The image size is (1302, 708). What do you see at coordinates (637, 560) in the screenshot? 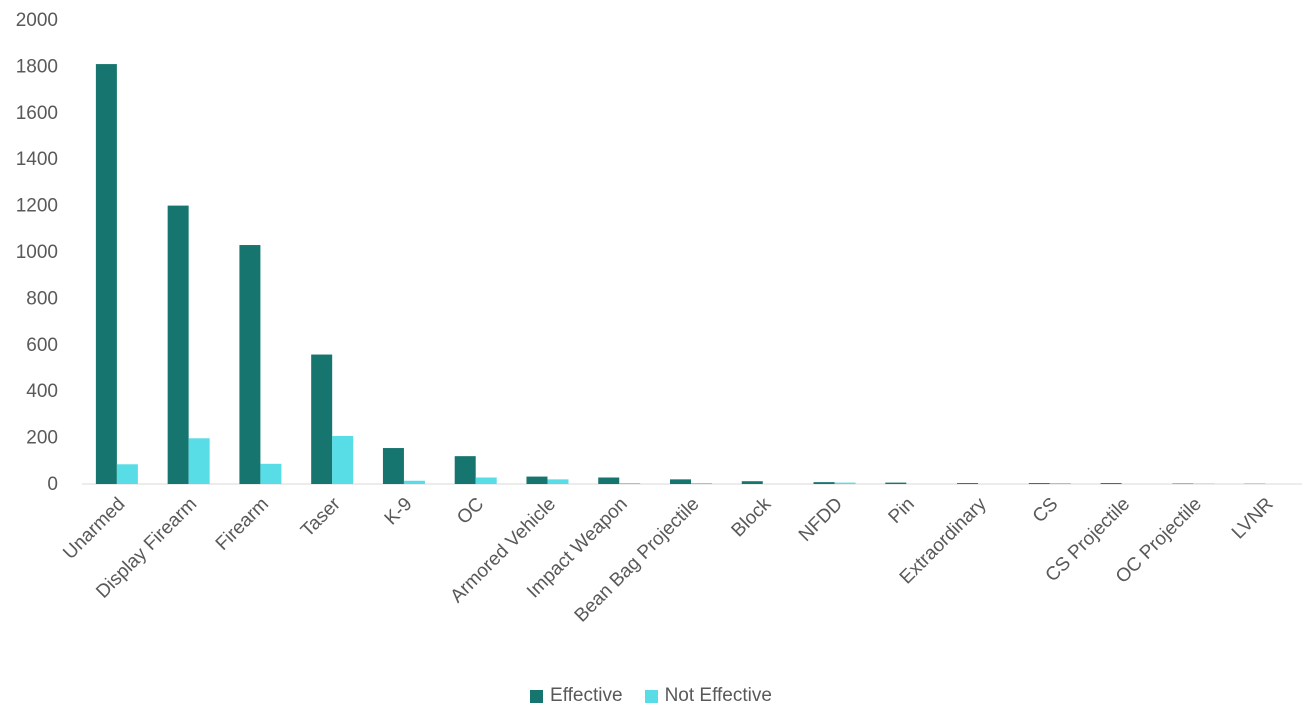
I see `x-category-label: Bean Bag Projectile` at bounding box center [637, 560].